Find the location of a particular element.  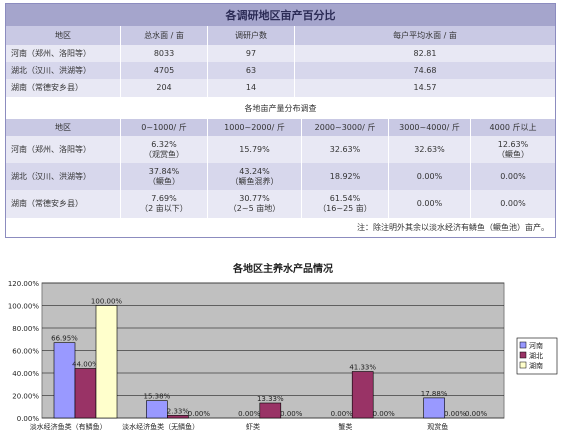

header-cell-range: 4000 斤以上 is located at coordinates (513, 127).